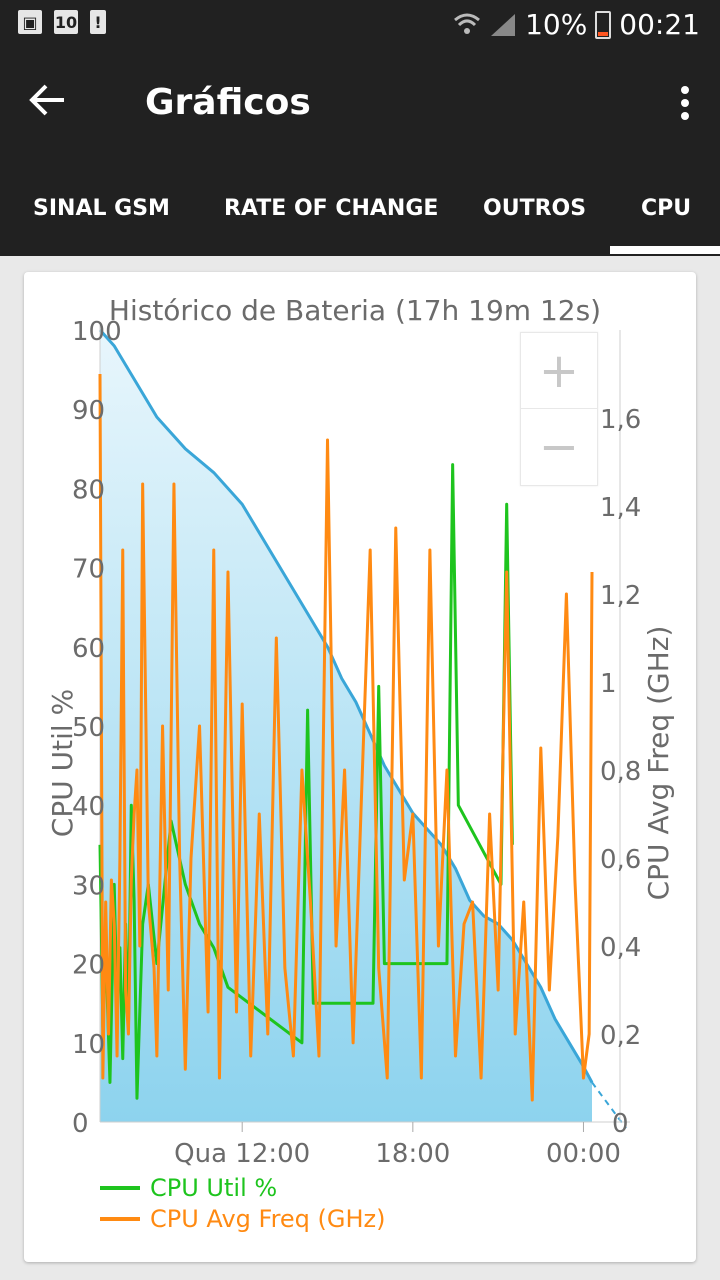 This screenshot has height=1280, width=720. Describe the element at coordinates (88, 728) in the screenshot. I see `y-tick-label: 50` at that location.